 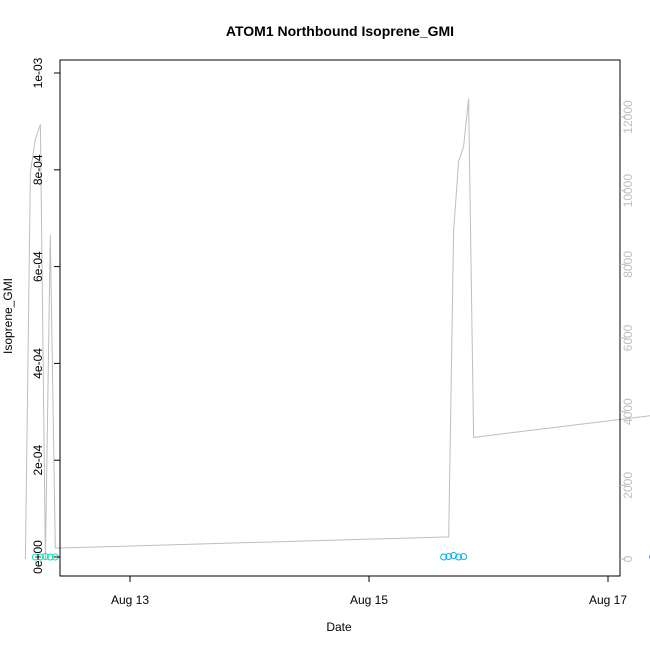 What do you see at coordinates (628, 264) in the screenshot?
I see `right-tick-label: 8000` at bounding box center [628, 264].